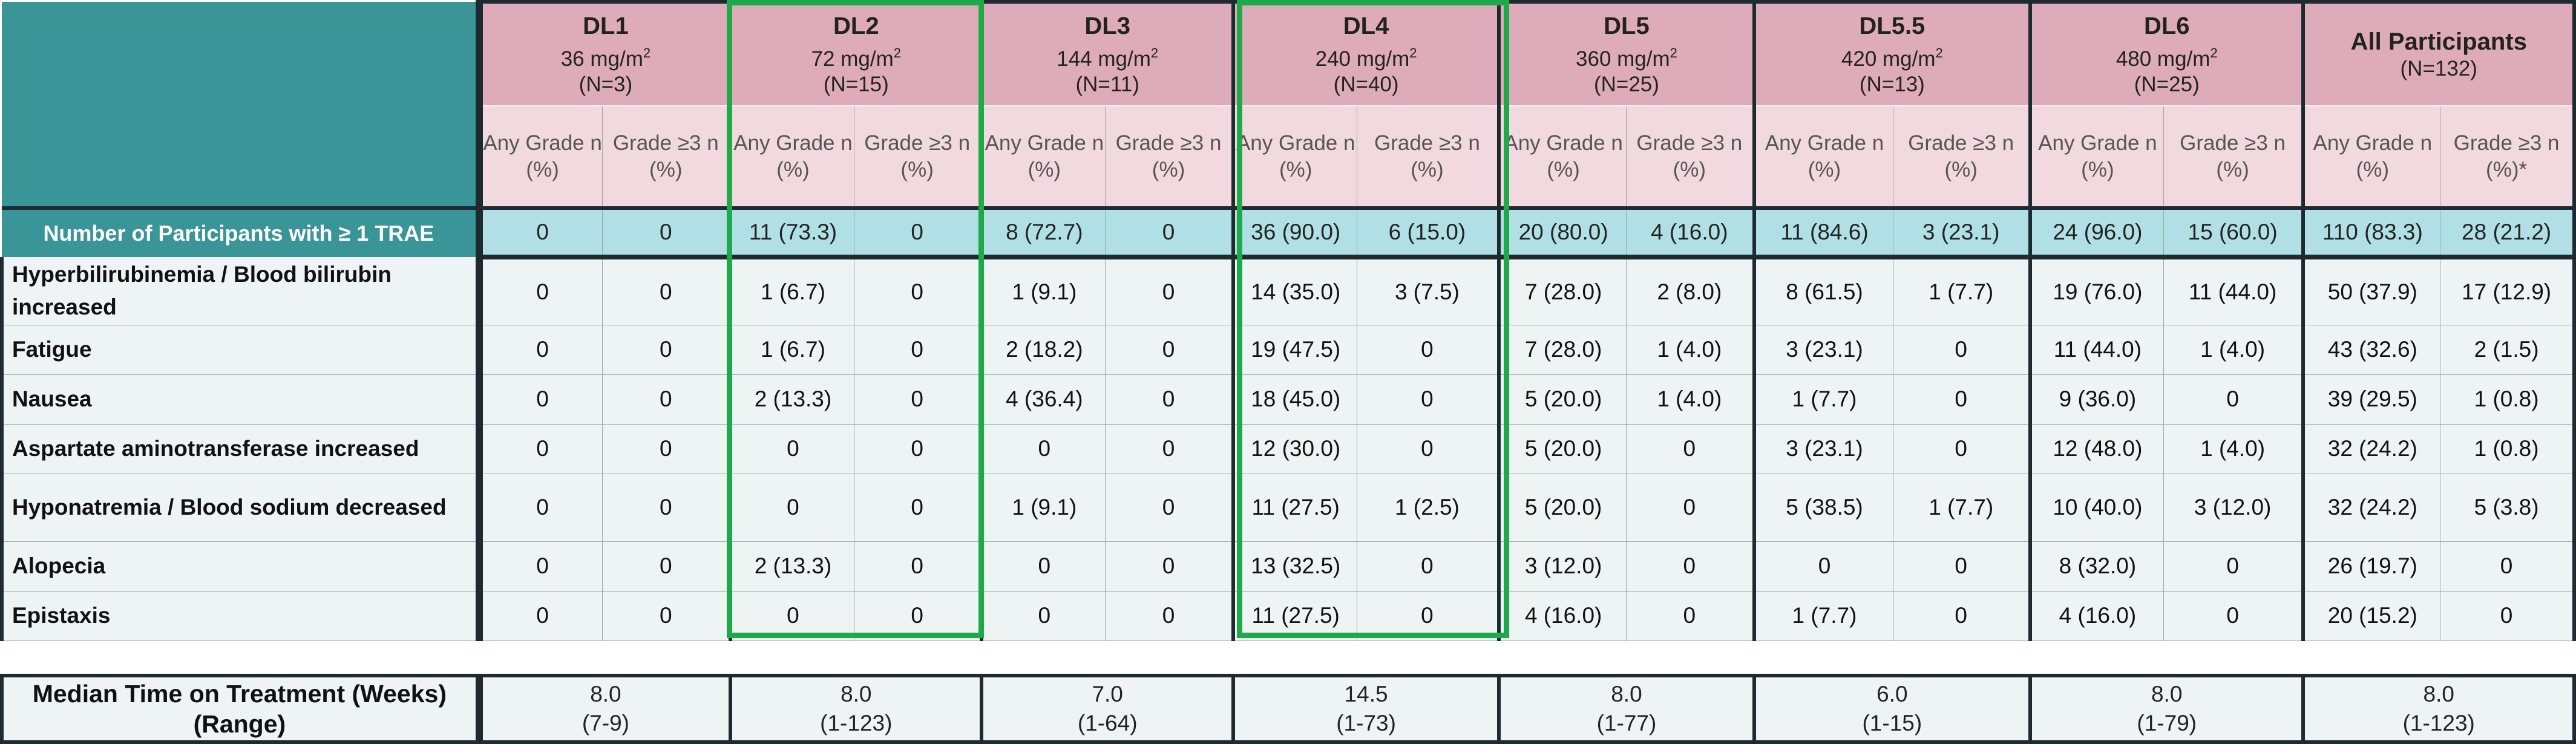  Describe the element at coordinates (1892, 85) in the screenshot. I see `dose-level-n: (N=13)` at that location.